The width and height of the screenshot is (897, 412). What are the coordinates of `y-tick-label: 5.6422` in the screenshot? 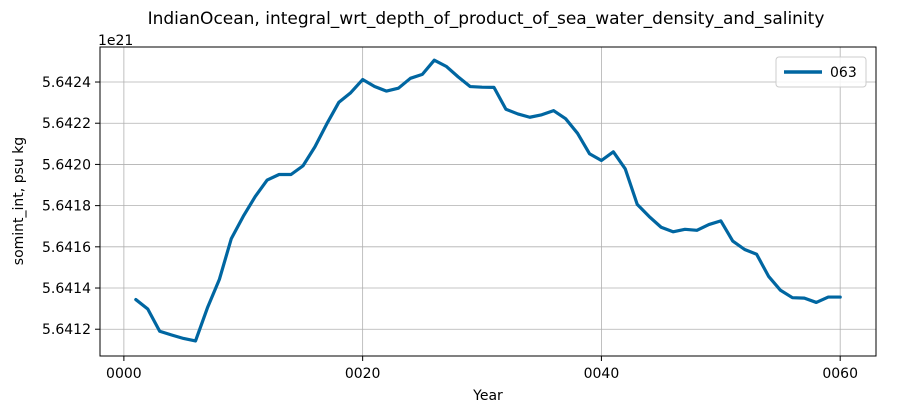 It's located at (66, 124).